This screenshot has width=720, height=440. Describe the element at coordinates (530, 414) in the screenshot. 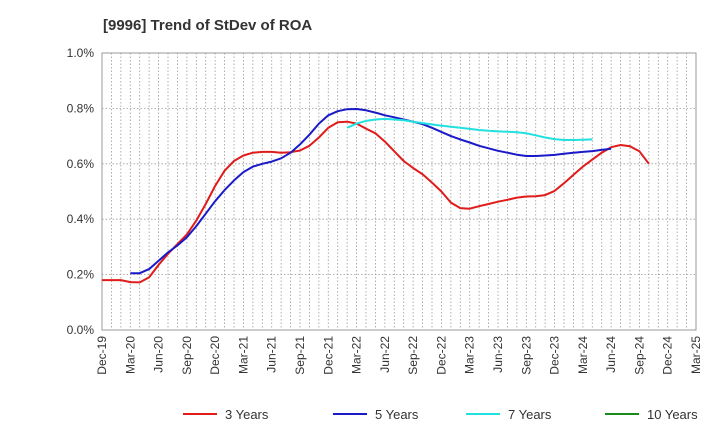

I see `legend-label: 7 Years` at that location.